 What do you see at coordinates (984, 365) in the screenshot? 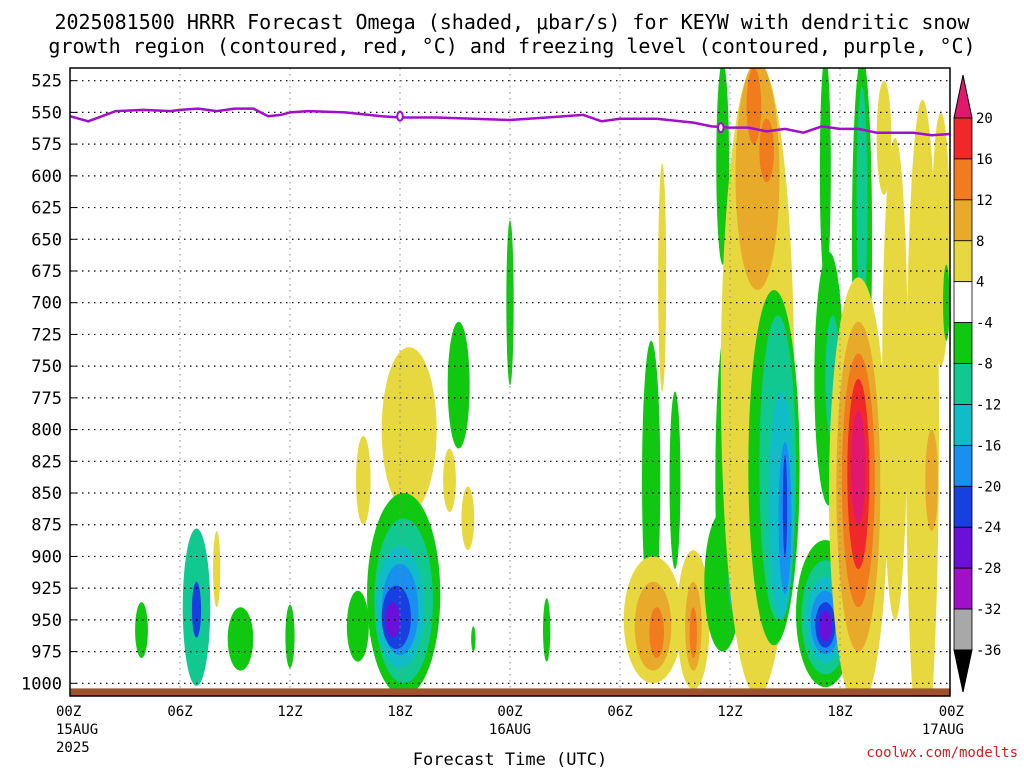
I see `colorbar-label-6: -8` at bounding box center [984, 365].